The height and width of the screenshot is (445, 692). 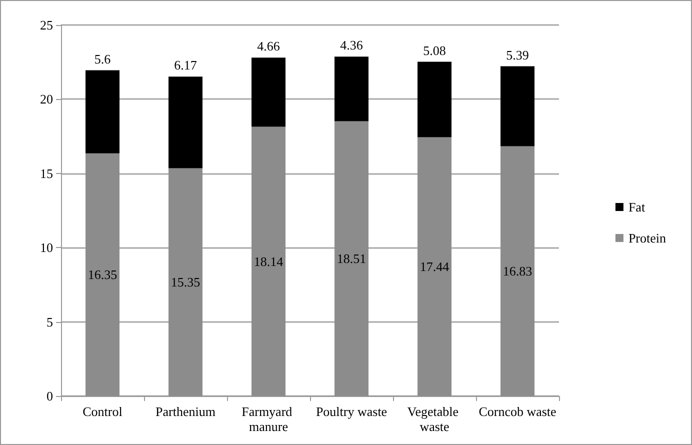 I want to click on x-tick-label: Vegetable waste, so click(x=434, y=419).